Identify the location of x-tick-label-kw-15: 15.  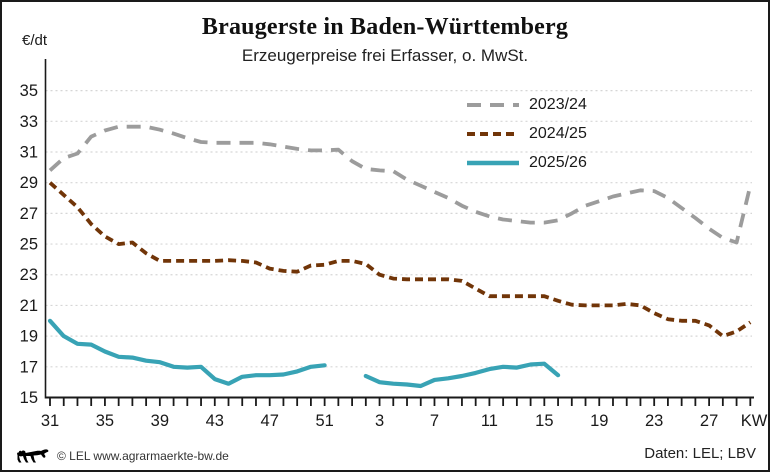
(544, 421).